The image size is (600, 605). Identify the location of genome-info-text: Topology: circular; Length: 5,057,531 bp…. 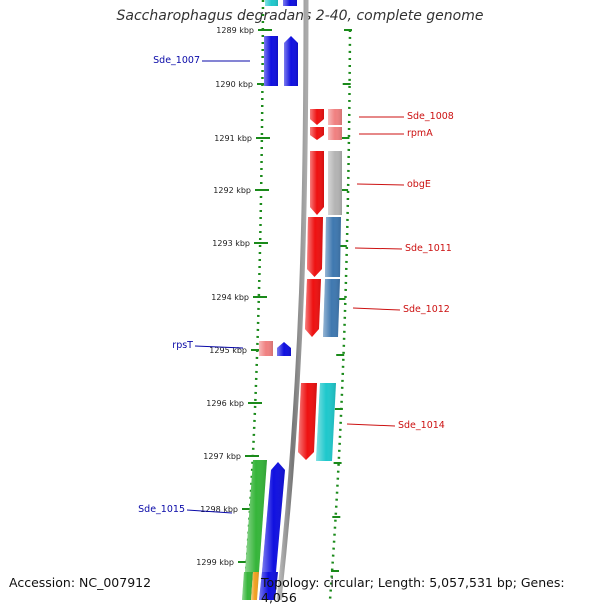
(413, 590).